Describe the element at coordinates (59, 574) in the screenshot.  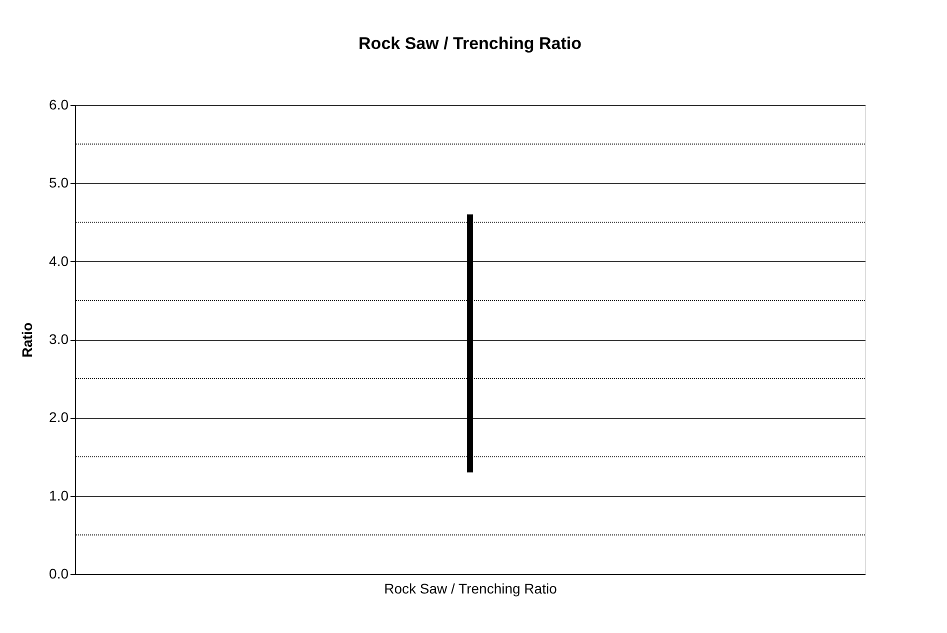
I see `y-tick-label: 0.0` at that location.